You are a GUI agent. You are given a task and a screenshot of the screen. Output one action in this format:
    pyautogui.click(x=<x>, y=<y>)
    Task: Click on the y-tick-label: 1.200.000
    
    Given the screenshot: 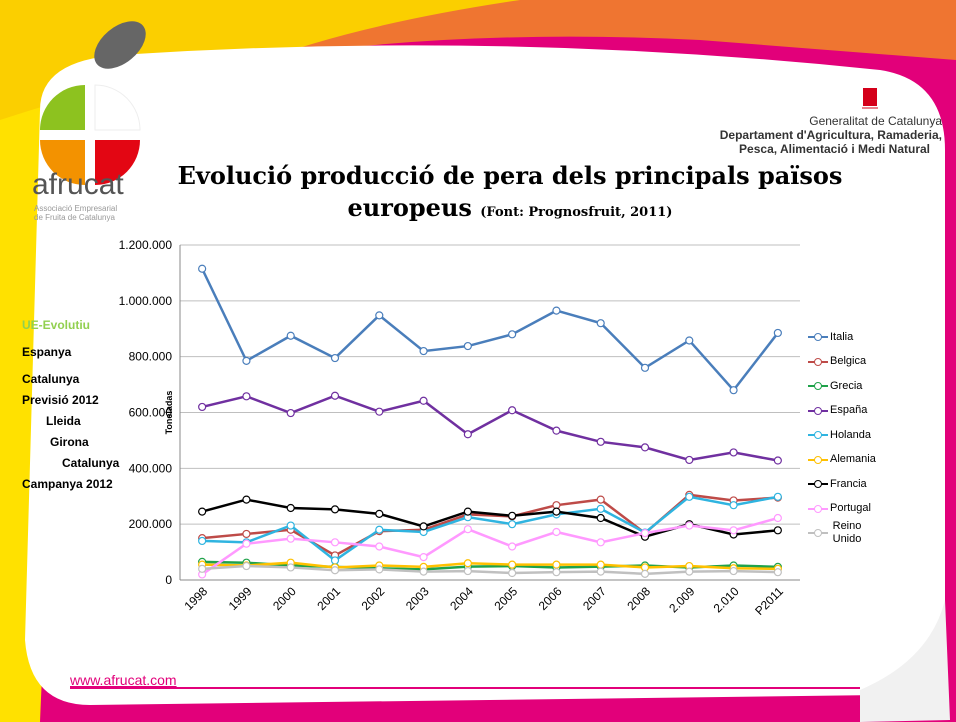 What is the action you would take?
    pyautogui.click(x=146, y=245)
    